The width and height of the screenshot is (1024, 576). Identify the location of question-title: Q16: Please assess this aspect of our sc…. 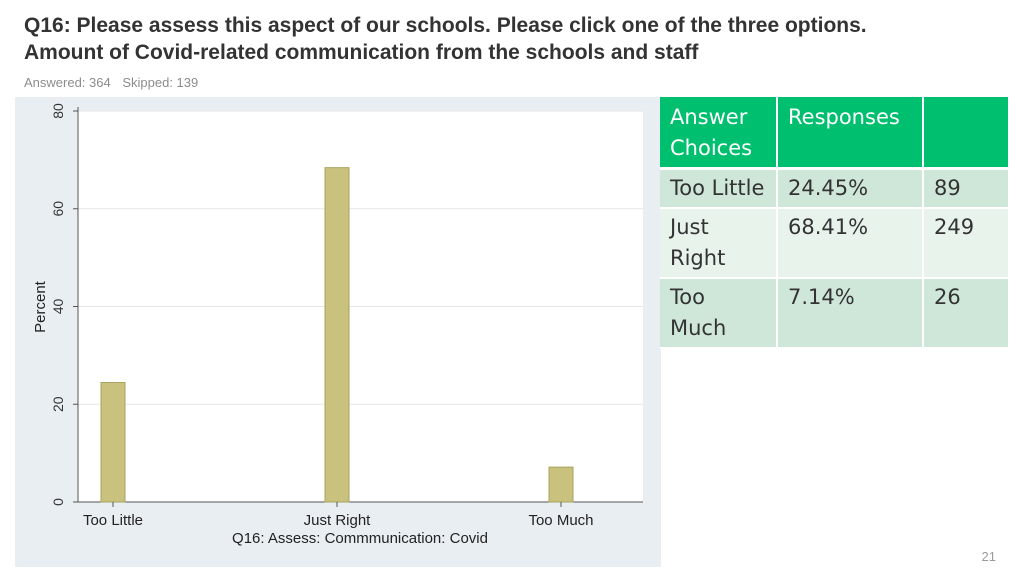
(504, 39).